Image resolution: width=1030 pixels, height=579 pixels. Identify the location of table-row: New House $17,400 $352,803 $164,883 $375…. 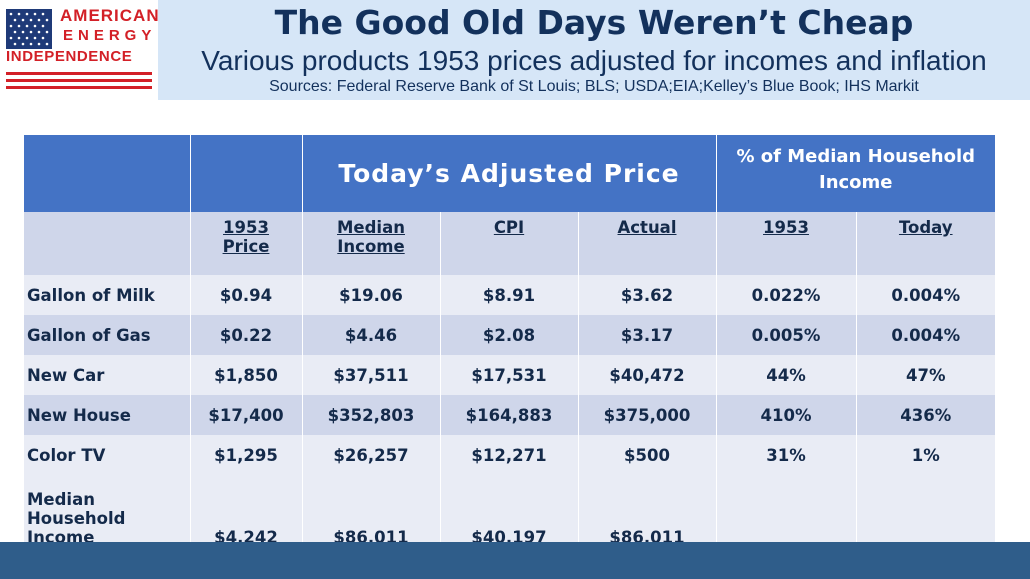
(510, 415).